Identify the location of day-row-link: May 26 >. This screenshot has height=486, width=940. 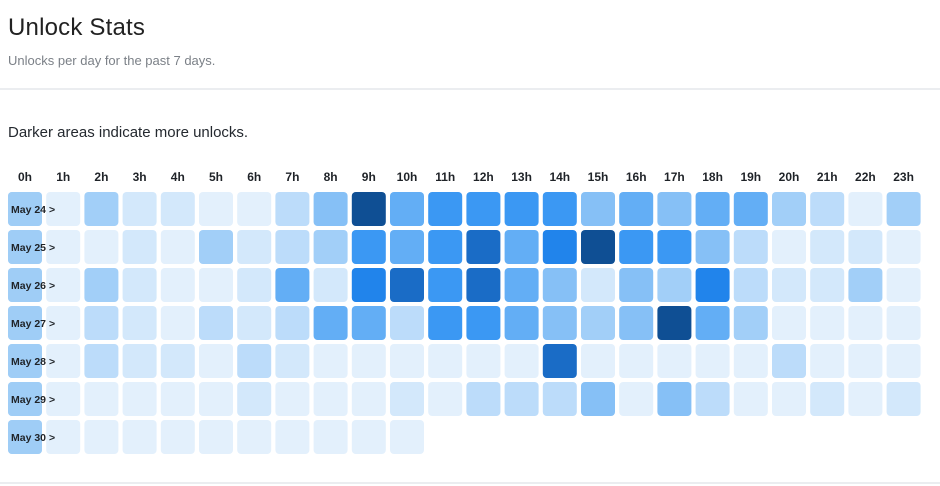
(31, 285).